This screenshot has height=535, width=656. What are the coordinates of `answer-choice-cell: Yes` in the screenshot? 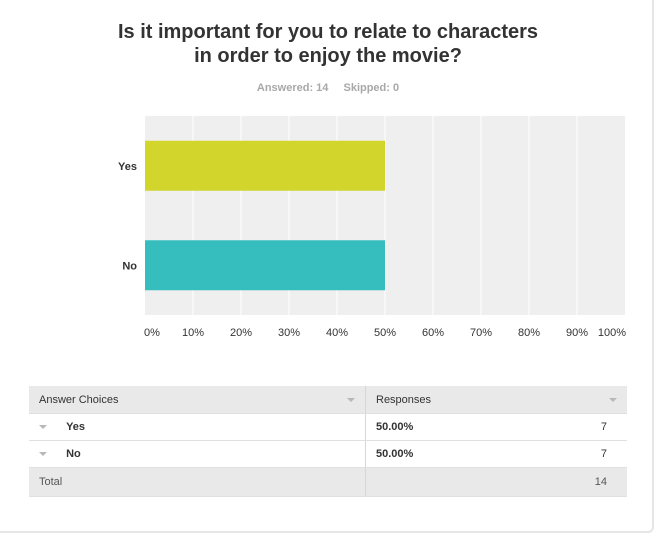 It's located at (197, 427).